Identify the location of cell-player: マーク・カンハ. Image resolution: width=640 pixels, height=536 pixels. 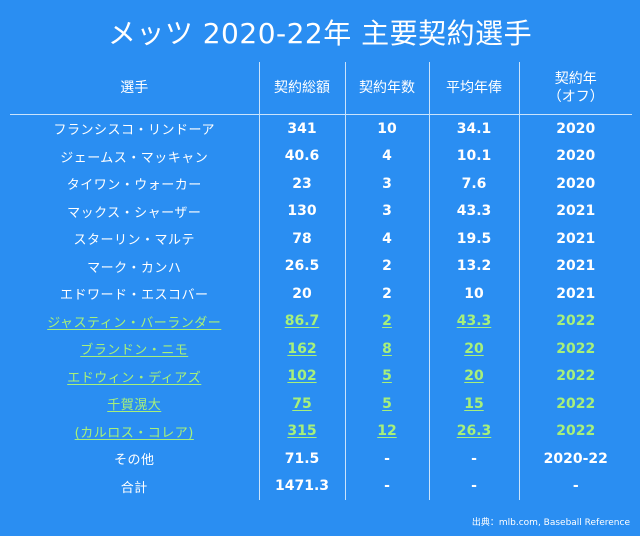
(134, 268).